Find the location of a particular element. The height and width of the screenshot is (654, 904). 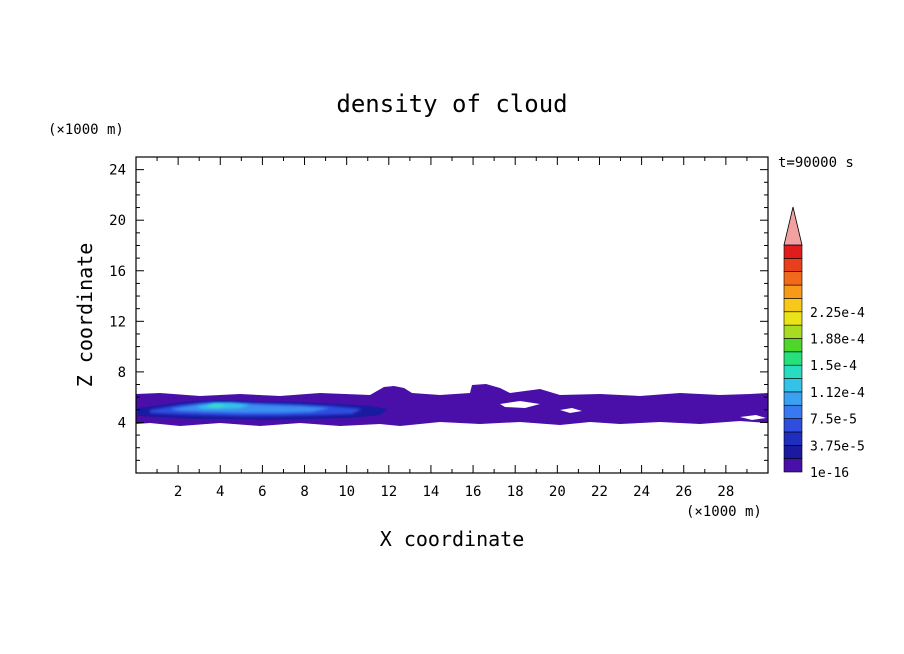

x-tick-label: 4 is located at coordinates (220, 492).